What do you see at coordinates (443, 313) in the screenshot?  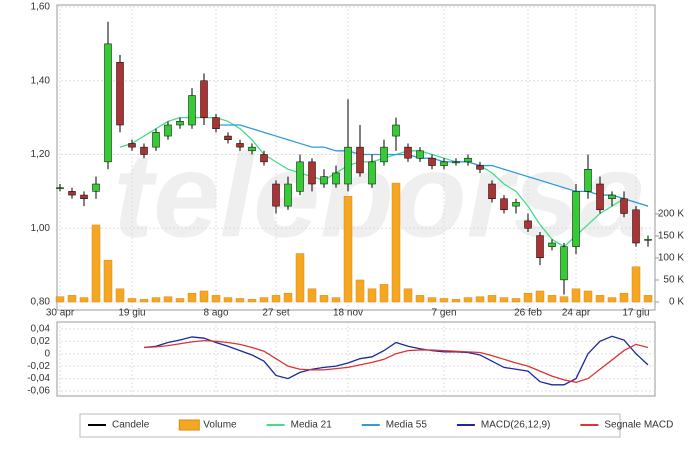 I see `x-tick-label: 7 gen` at bounding box center [443, 313].